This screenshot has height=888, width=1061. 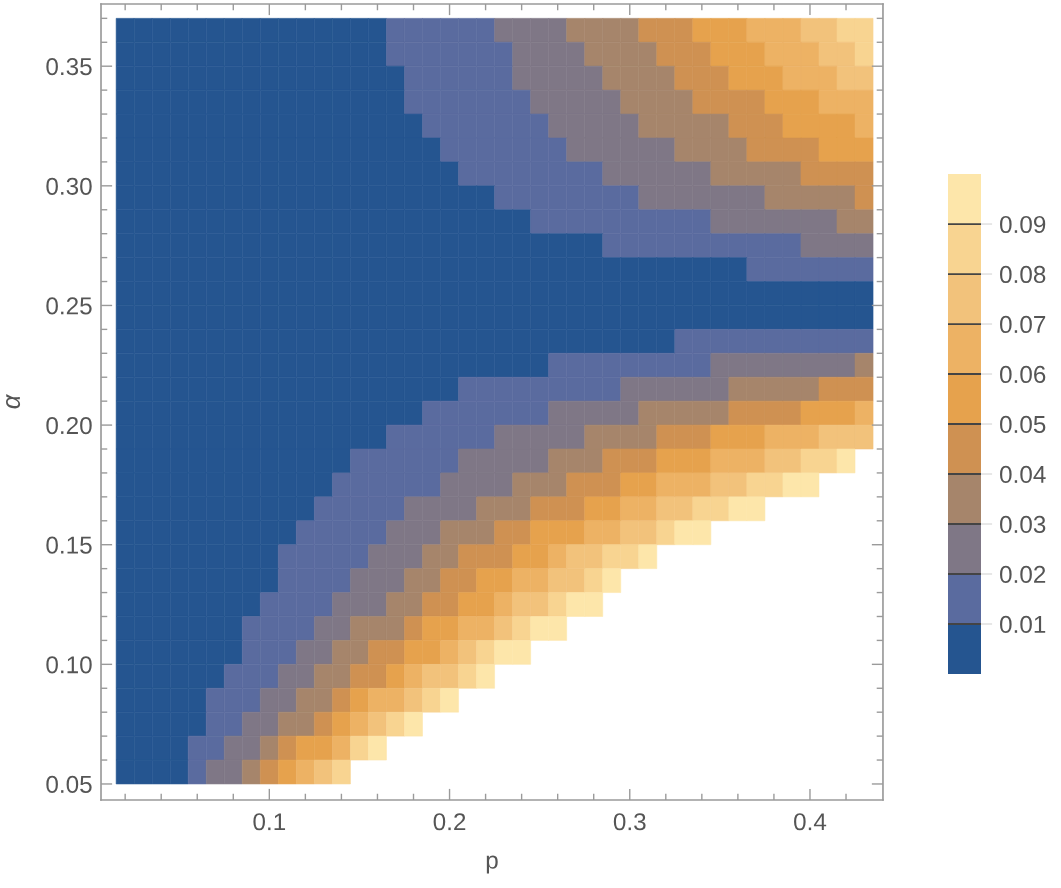 I want to click on x-tick-label: 0.4, so click(x=810, y=822).